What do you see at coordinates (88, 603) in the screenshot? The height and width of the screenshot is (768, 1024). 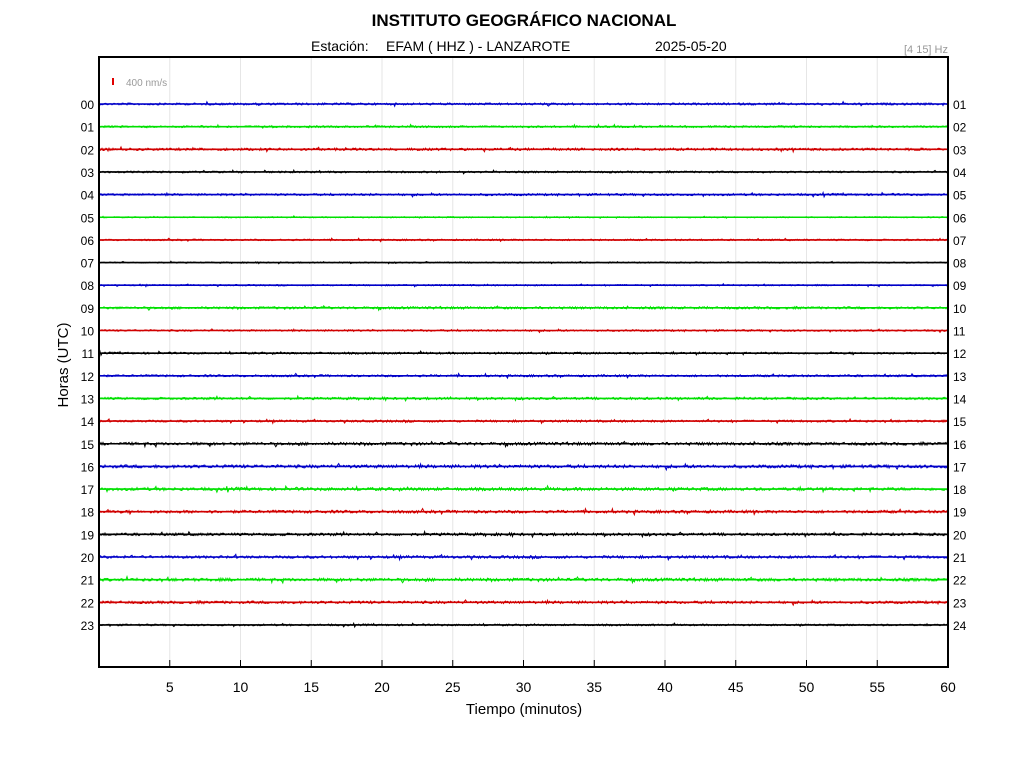 I see `left-hour-label: 22` at bounding box center [88, 603].